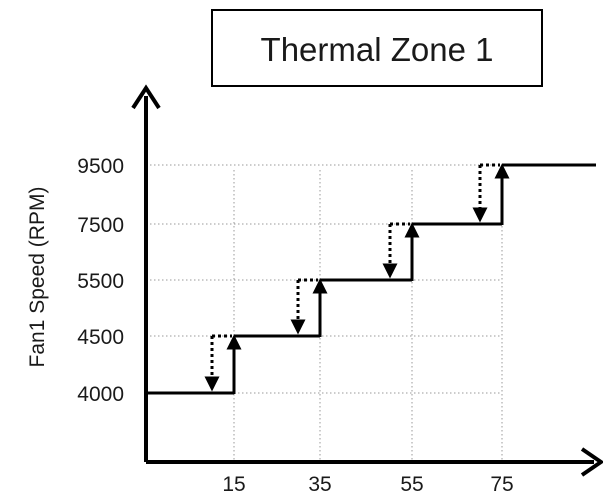 The image size is (603, 497). What do you see at coordinates (411, 484) in the screenshot?
I see `x-tick-label: 55` at bounding box center [411, 484].